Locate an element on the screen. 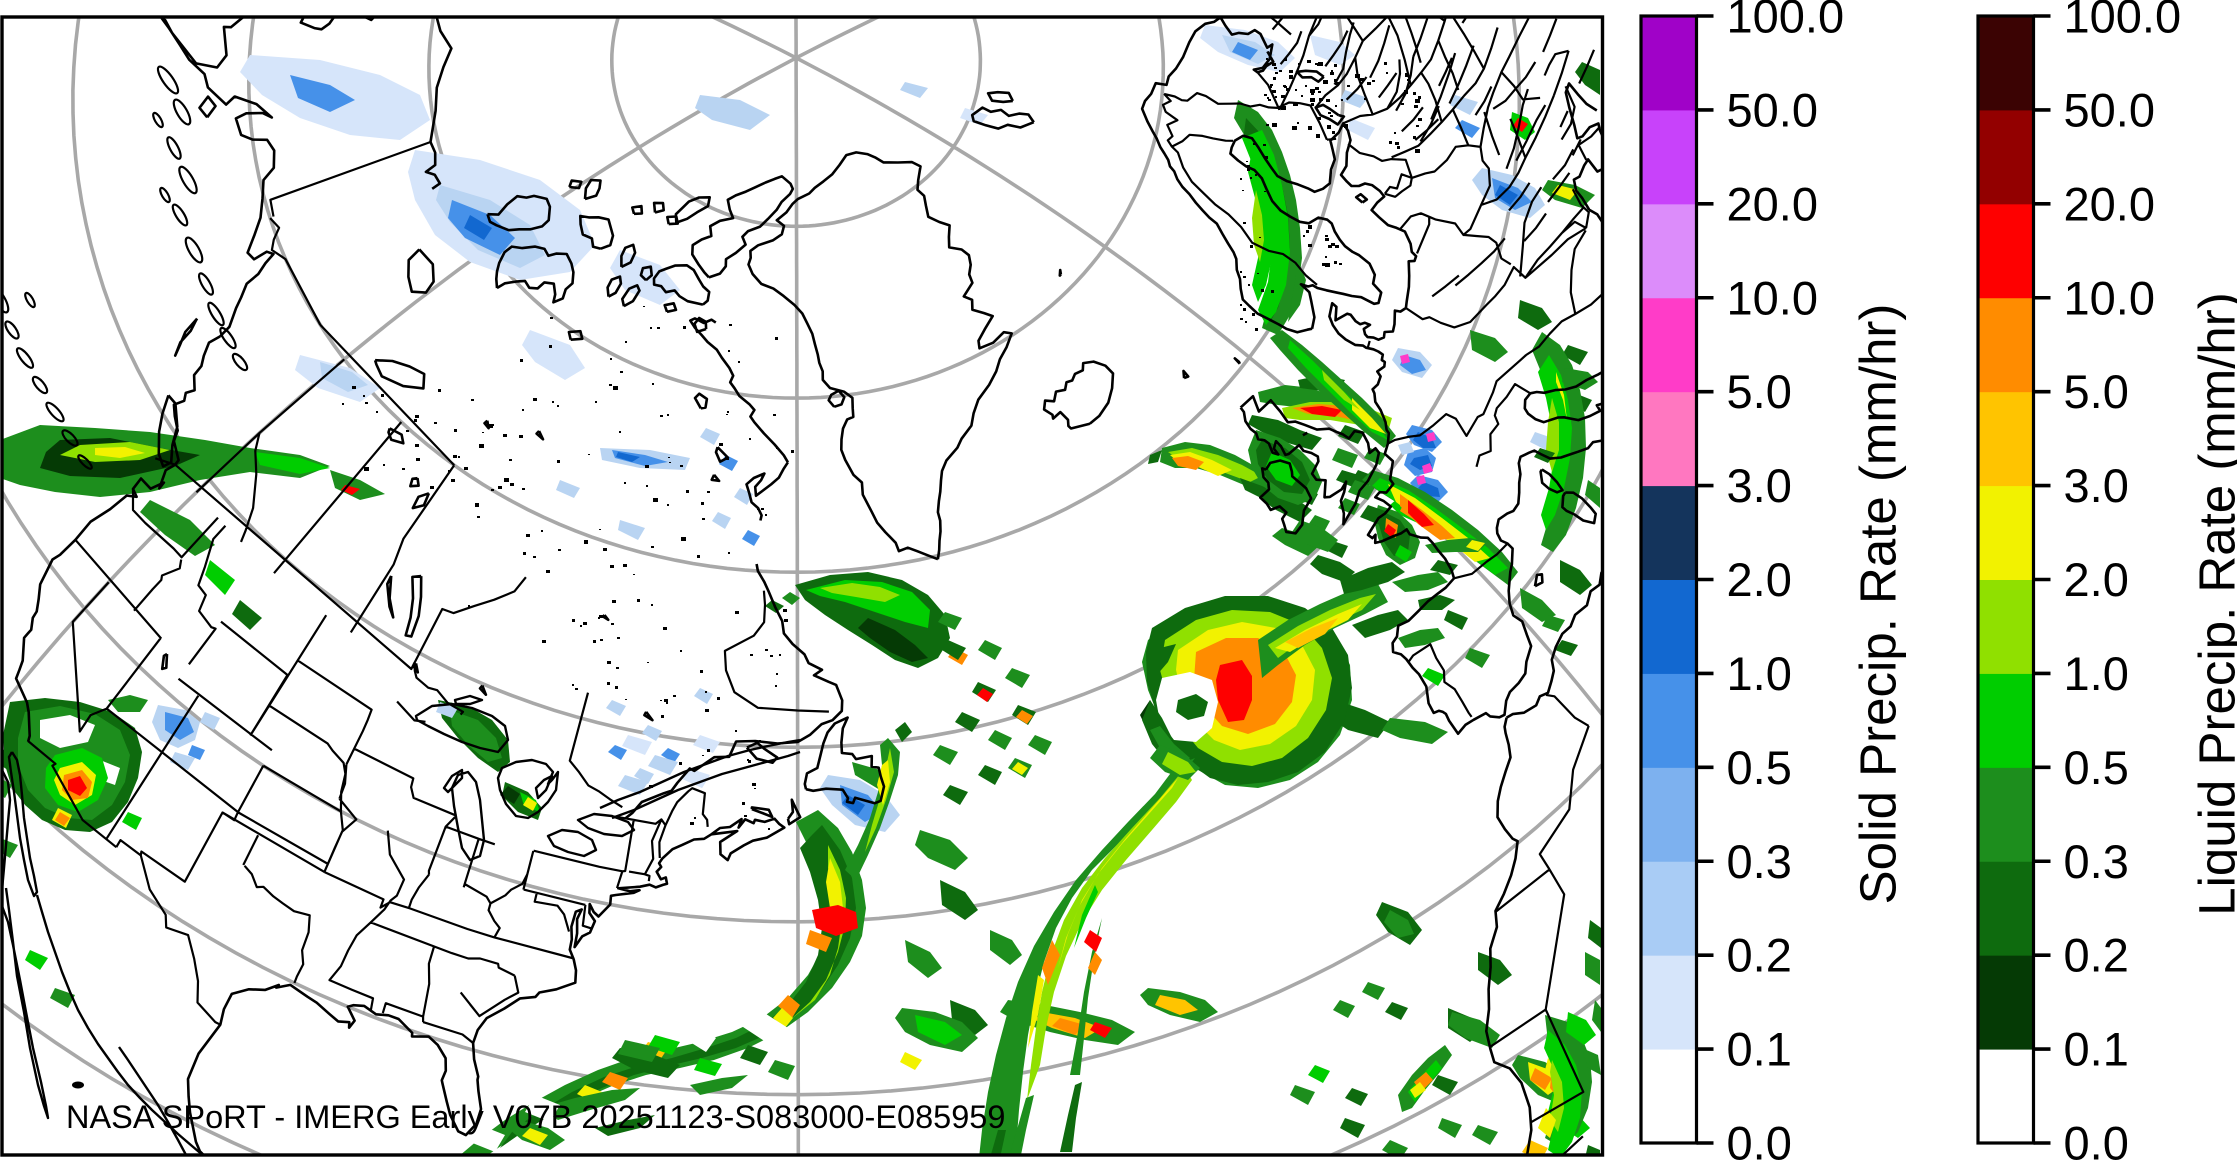 The width and height of the screenshot is (2237, 1172). svg-text: Solid Precip. Rate (mm/hr) is located at coordinates (1878, 604).